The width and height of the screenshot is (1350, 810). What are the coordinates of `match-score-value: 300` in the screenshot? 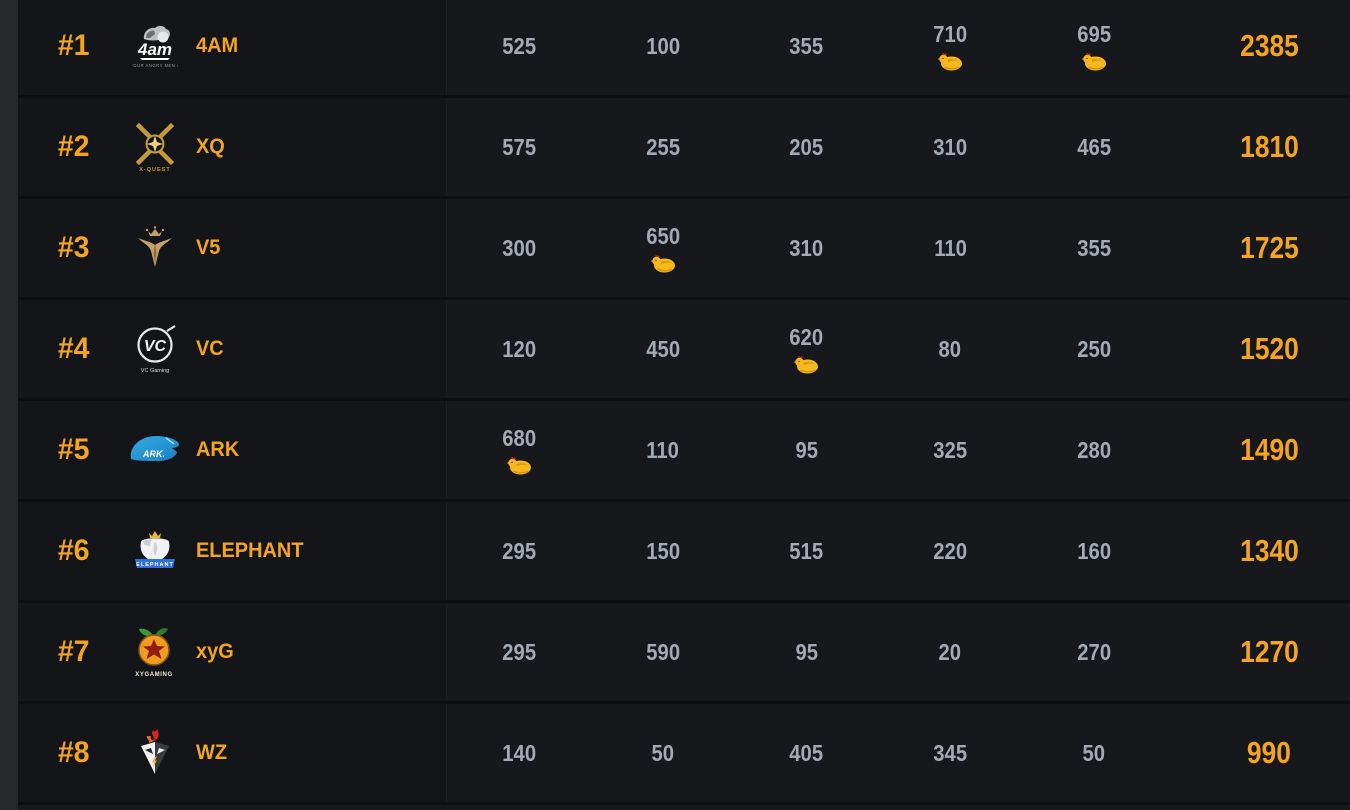 It's located at (519, 247).